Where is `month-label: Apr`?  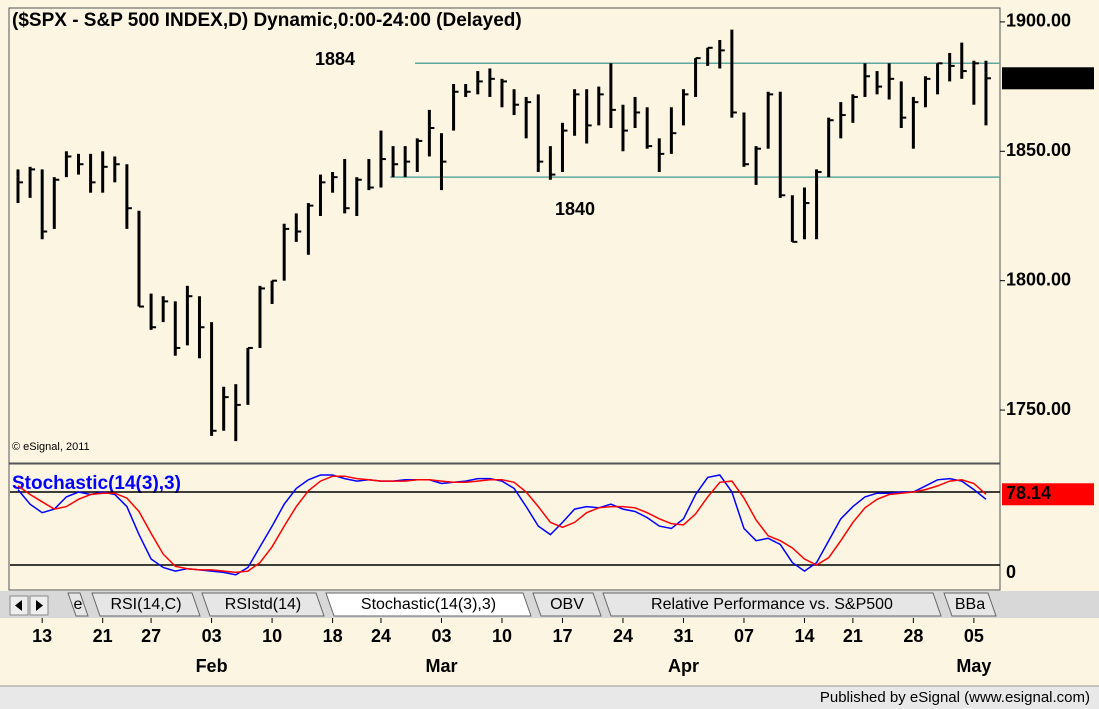 month-label: Apr is located at coordinates (683, 666).